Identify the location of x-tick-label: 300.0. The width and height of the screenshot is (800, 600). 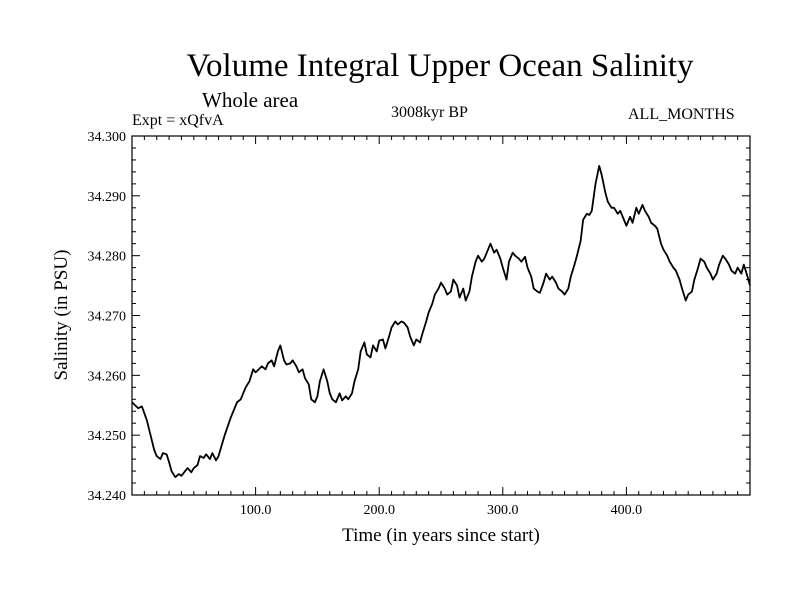
(503, 510).